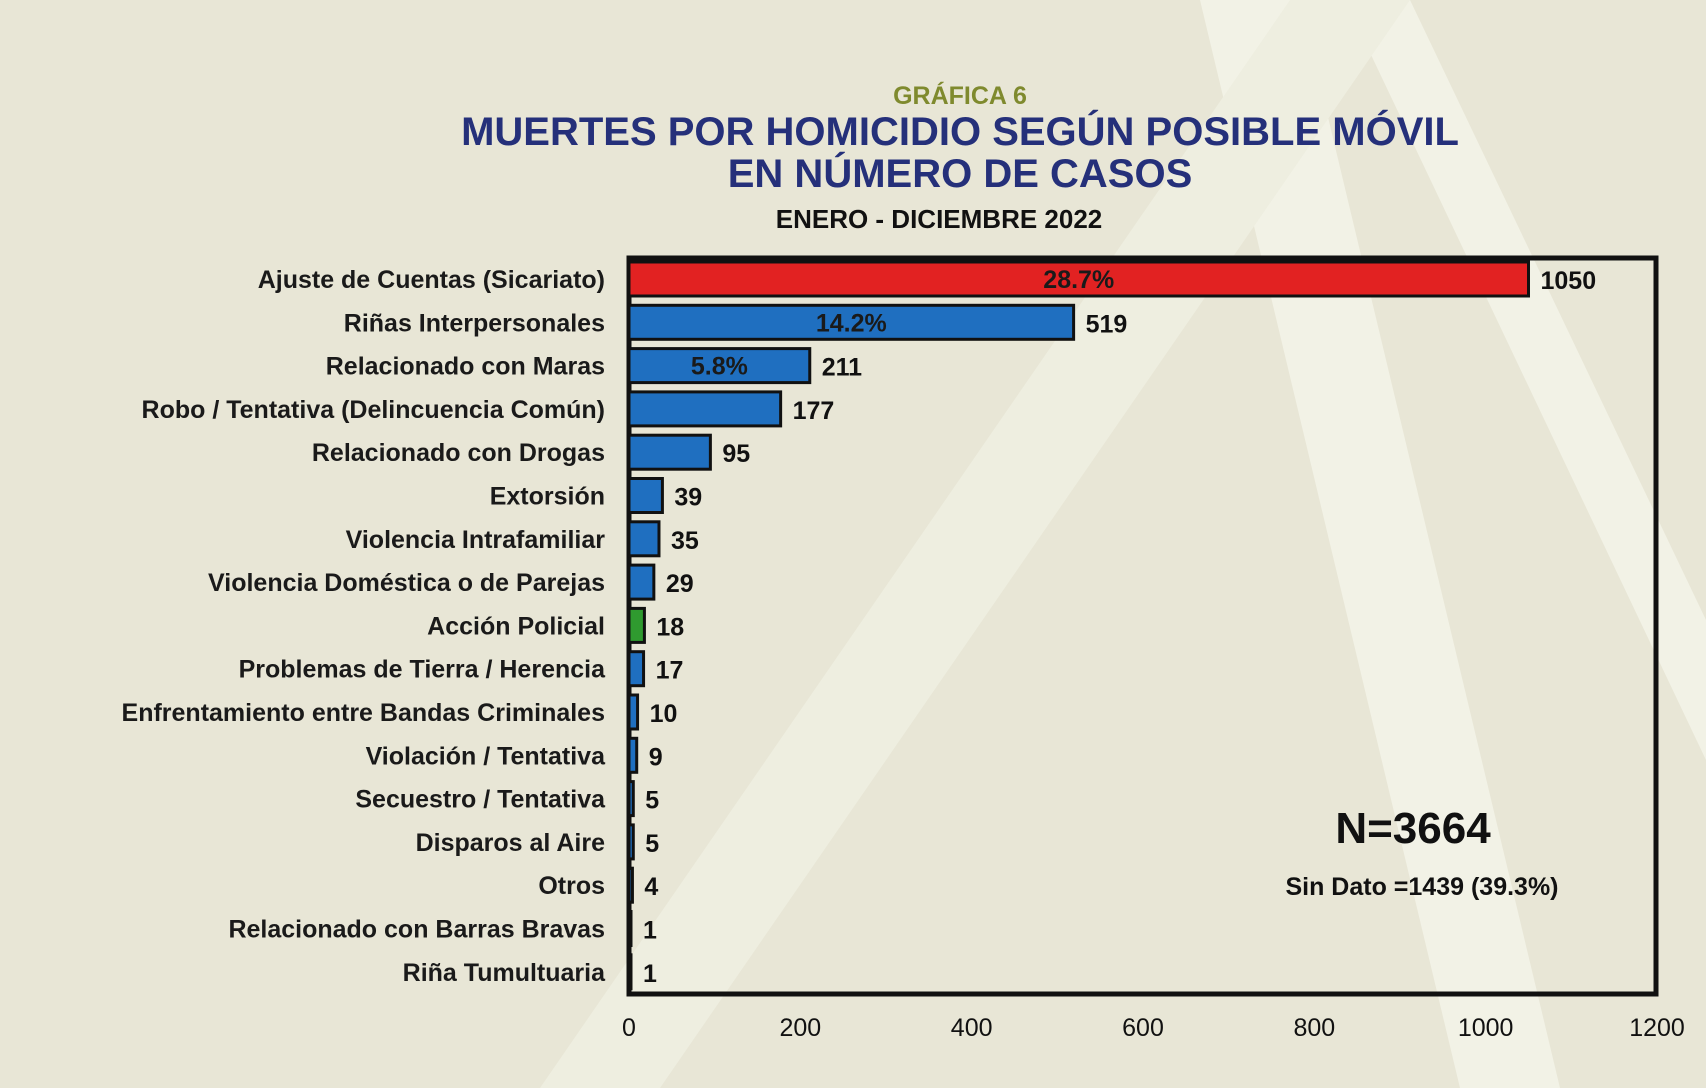 The width and height of the screenshot is (1706, 1088). What do you see at coordinates (688, 498) in the screenshot?
I see `bar-value-label: 39` at bounding box center [688, 498].